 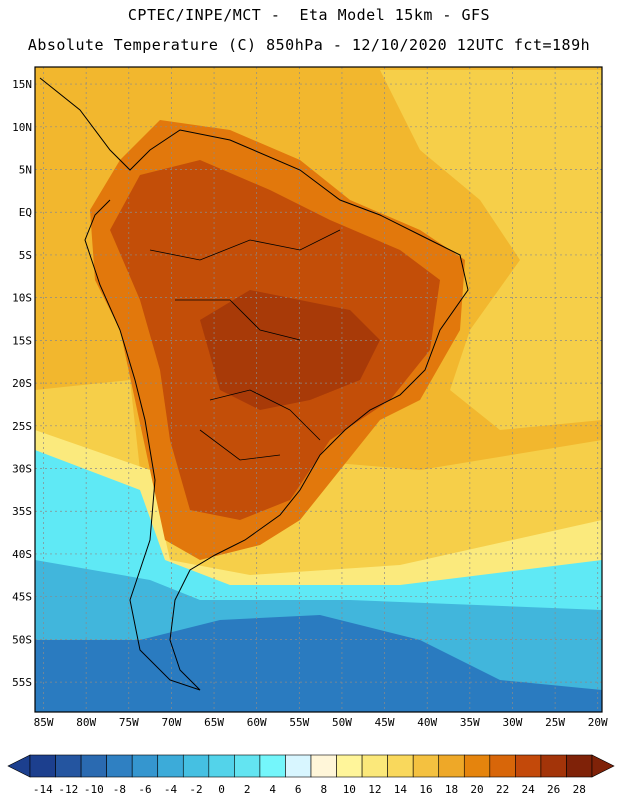 What do you see at coordinates (22, 639) in the screenshot?
I see `latitude-label: 50S` at bounding box center [22, 639].